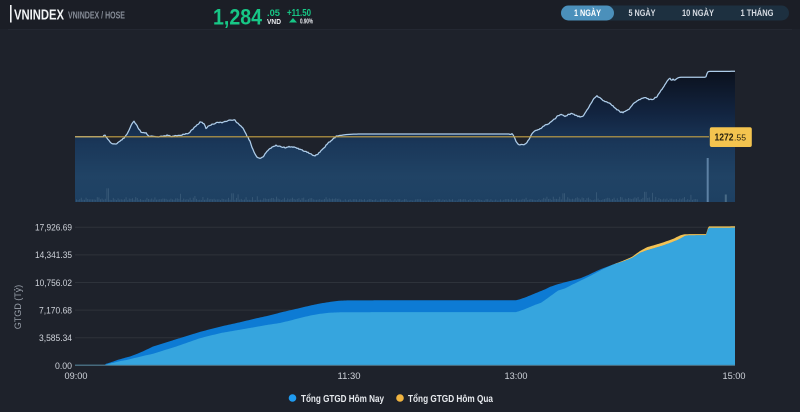 The width and height of the screenshot is (800, 412). What do you see at coordinates (63, 366) in the screenshot?
I see `svg-text: 0.00` at bounding box center [63, 366].